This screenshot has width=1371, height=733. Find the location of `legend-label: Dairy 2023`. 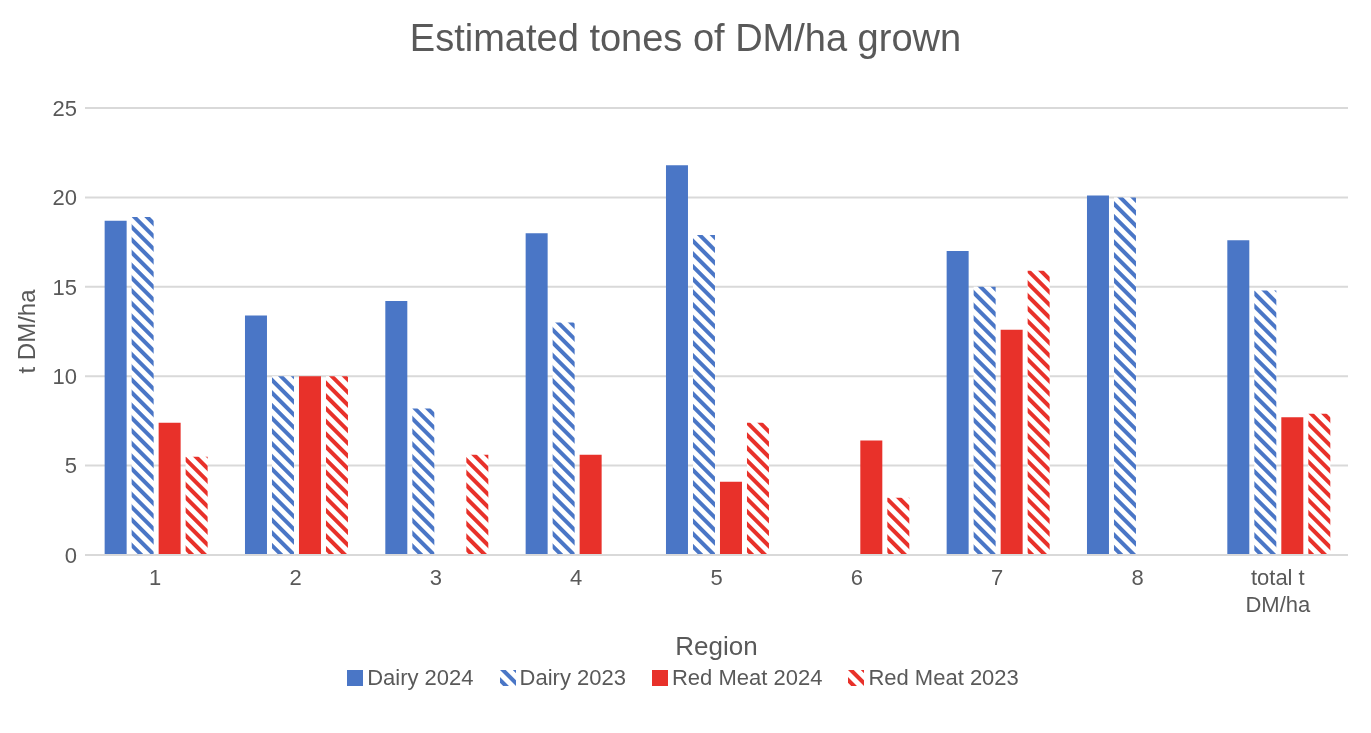

legend-label: Dairy 2023 is located at coordinates (572, 678).